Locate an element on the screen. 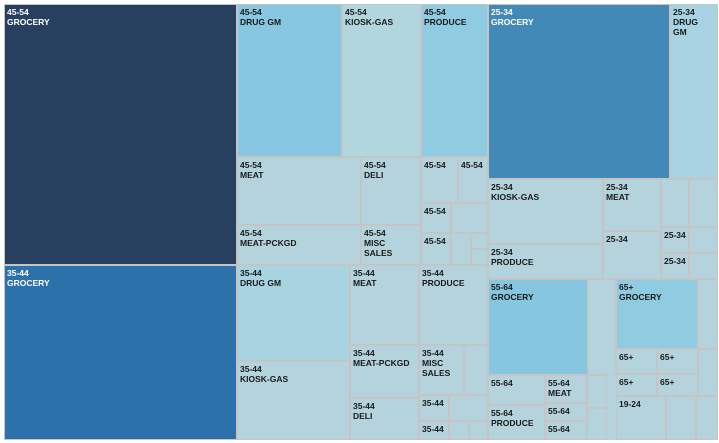  treemap-tile: 45-54 DRUG GM is located at coordinates (289, 80).